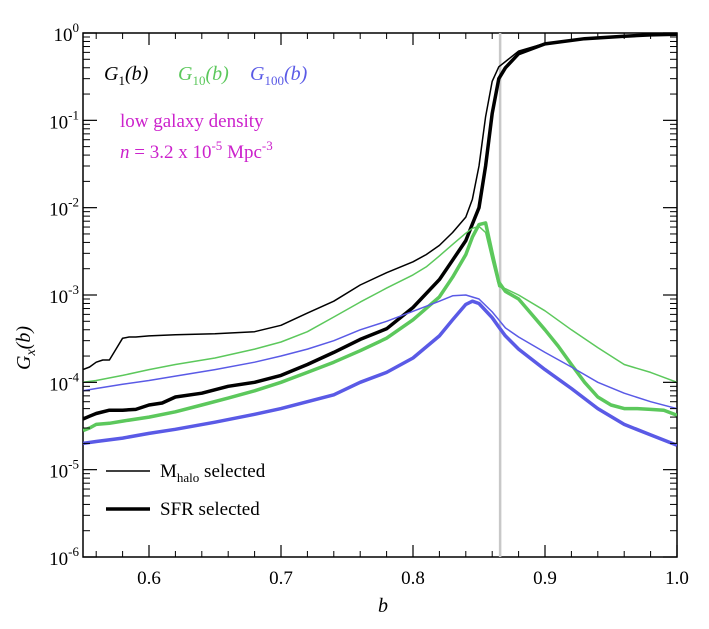 Image resolution: width=709 pixels, height=629 pixels. What do you see at coordinates (64, 120) in the screenshot?
I see `y-tick-label: 10⁻¹` at bounding box center [64, 120].